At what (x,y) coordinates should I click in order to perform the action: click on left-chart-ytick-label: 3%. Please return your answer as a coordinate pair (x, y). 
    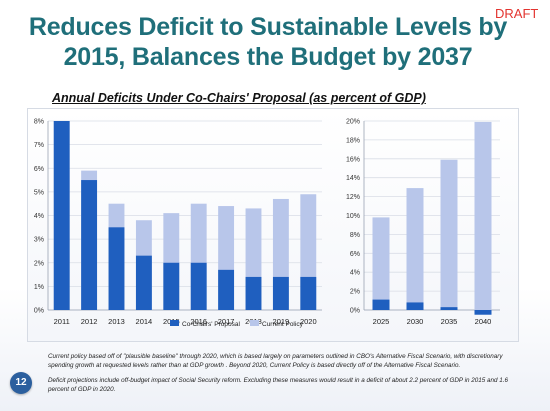
    Looking at the image, I should click on (39, 240).